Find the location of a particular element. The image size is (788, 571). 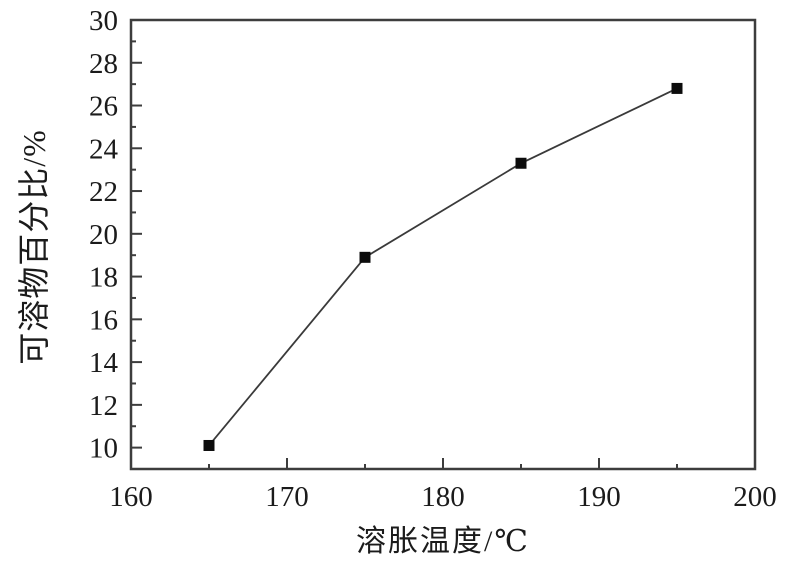

y-tick-label: 16 is located at coordinates (103, 320).